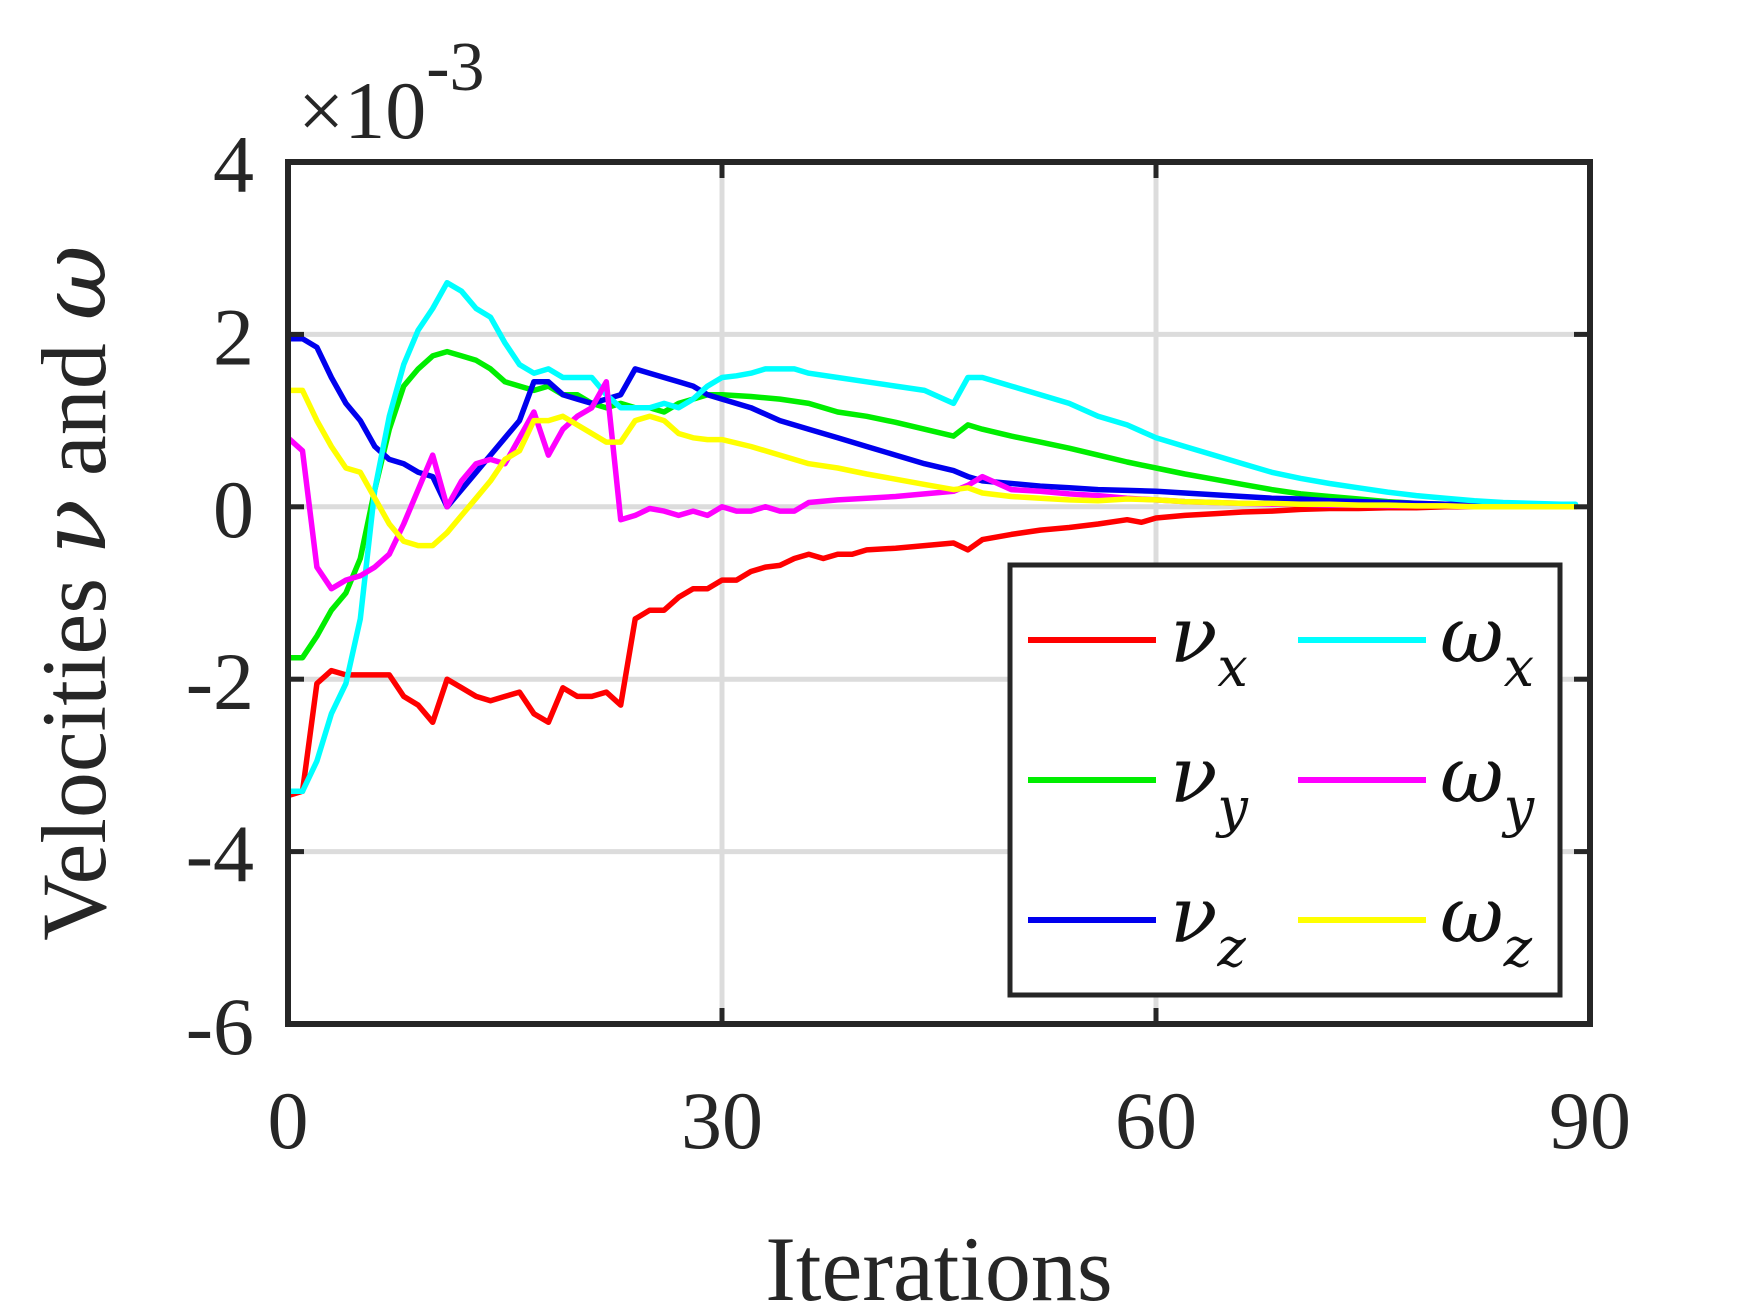  I want to click on legend-entry: νz, so click(1208, 925).